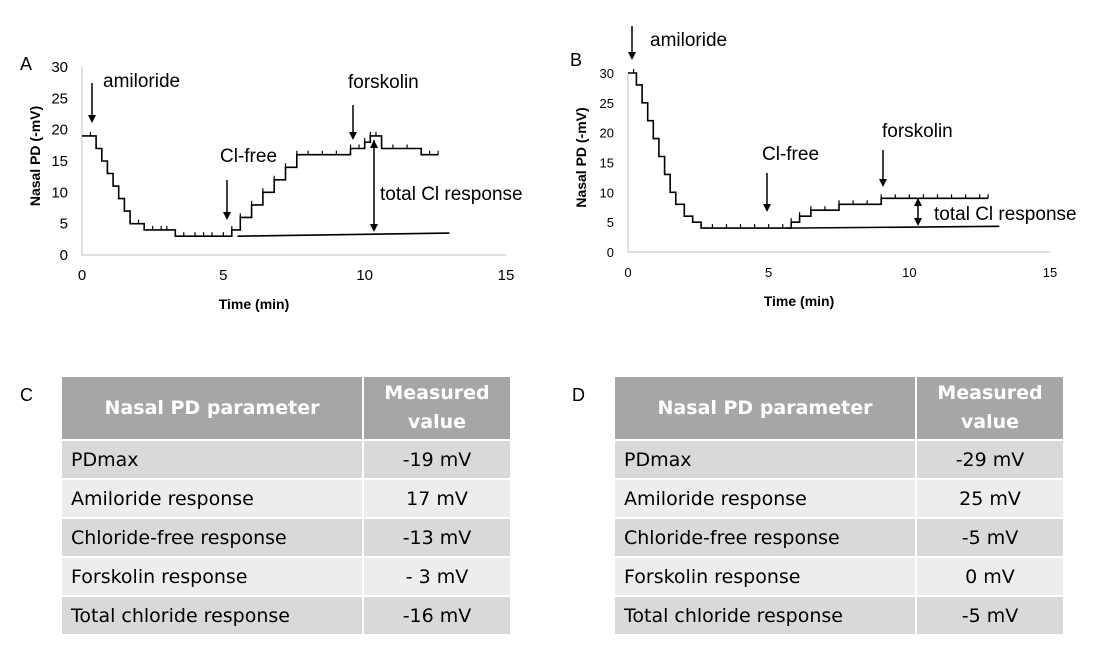 The height and width of the screenshot is (663, 1111). I want to click on table-c-header-value-line2: value, so click(437, 422).